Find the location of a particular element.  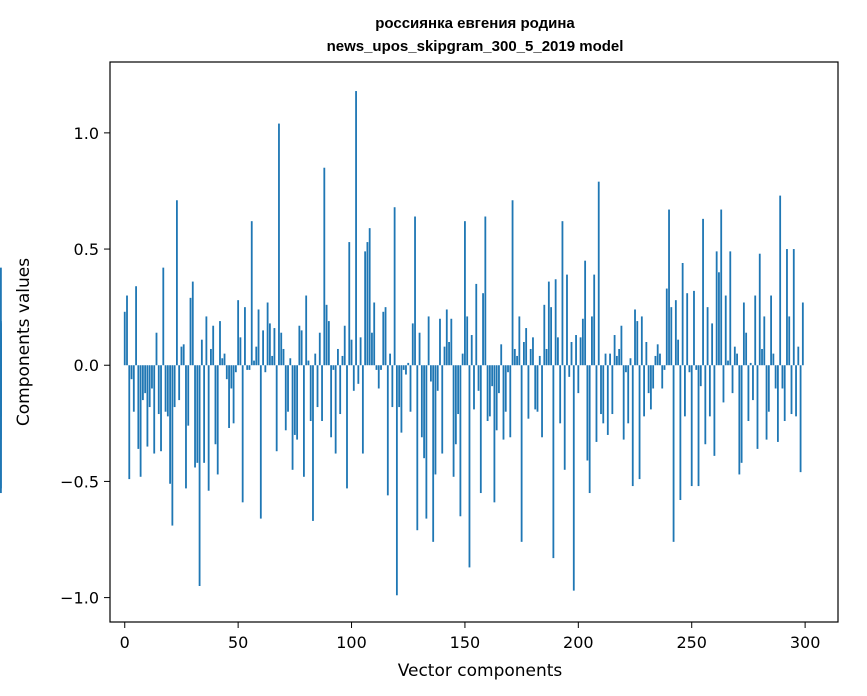

x-tick-label-50: 50 is located at coordinates (238, 642).